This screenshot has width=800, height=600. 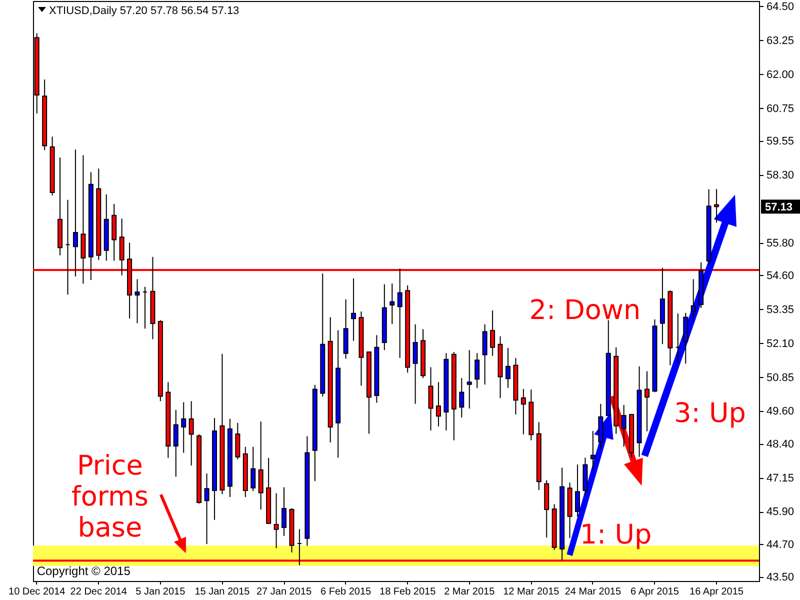 What do you see at coordinates (780, 544) in the screenshot?
I see `y-tick-label: 44.70` at bounding box center [780, 544].